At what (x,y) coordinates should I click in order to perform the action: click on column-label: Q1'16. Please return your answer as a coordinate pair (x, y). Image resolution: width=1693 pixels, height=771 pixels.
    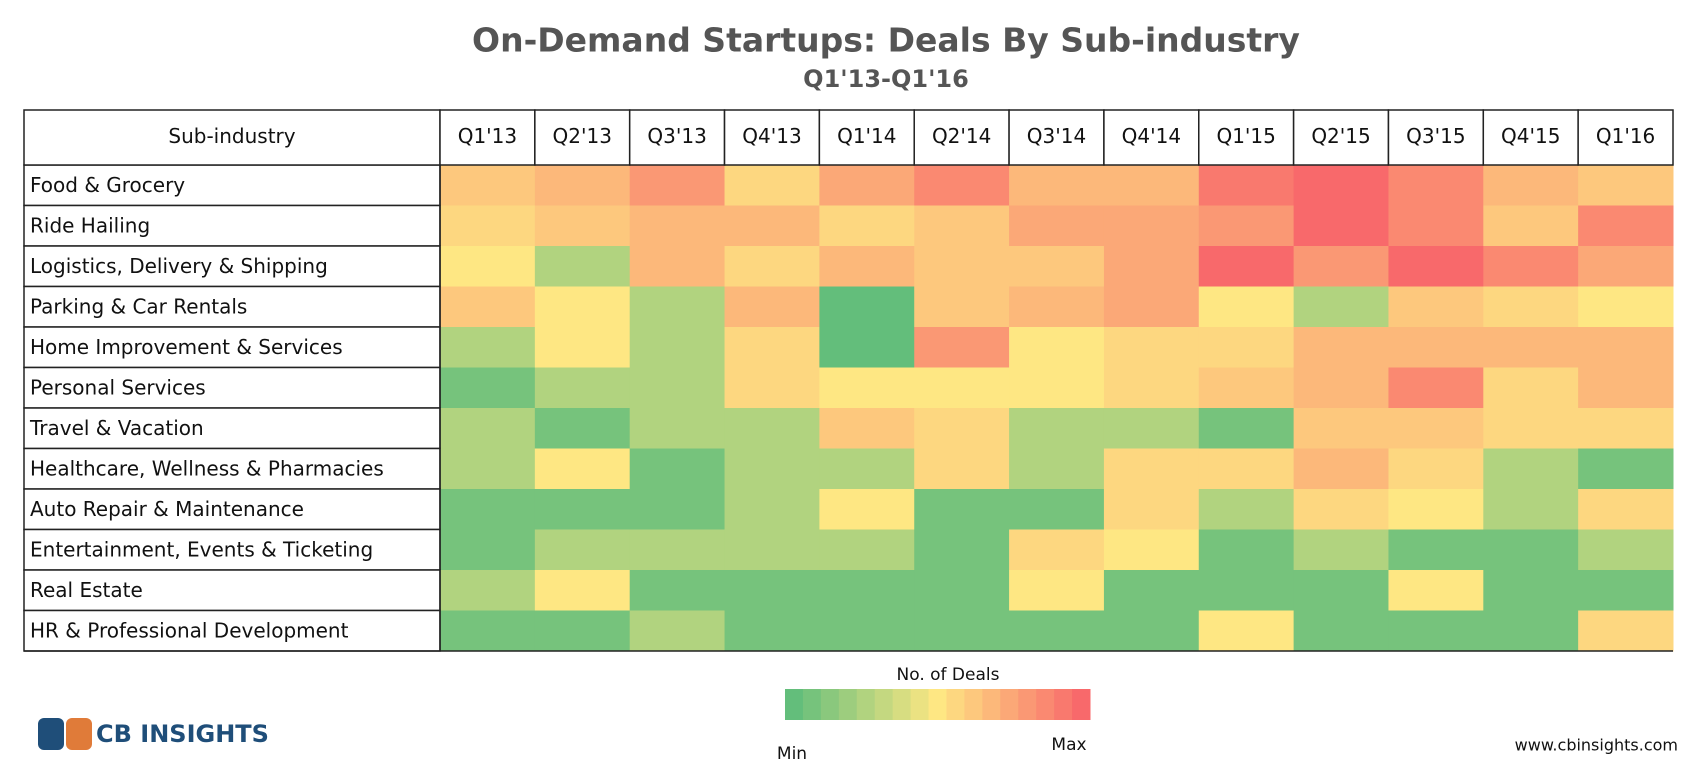
    Looking at the image, I should click on (1625, 136).